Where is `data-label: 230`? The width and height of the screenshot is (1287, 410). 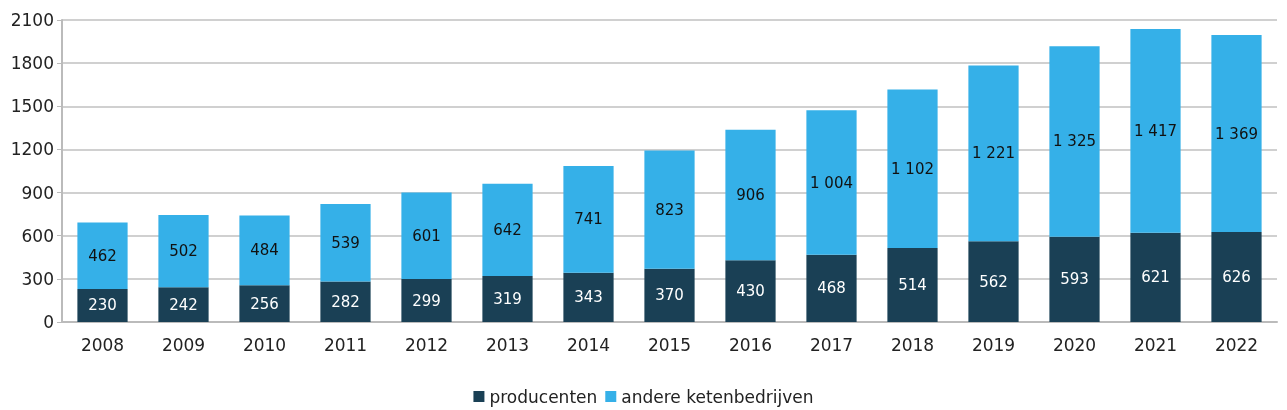 data-label: 230 is located at coordinates (102, 305).